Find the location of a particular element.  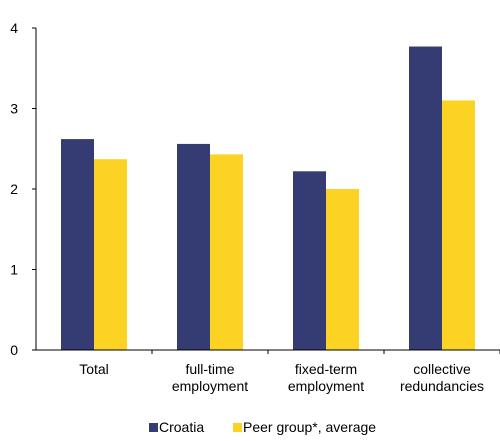

x-tick-label-line: Total is located at coordinates (94, 369).